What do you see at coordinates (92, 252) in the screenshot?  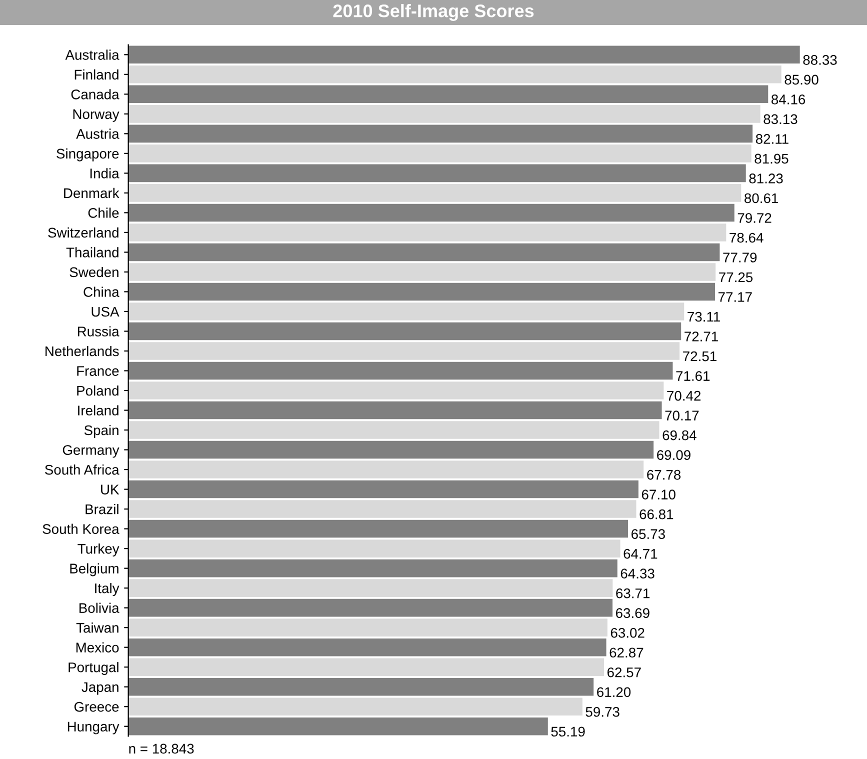 I see `y-tick-label: Thailand` at bounding box center [92, 252].